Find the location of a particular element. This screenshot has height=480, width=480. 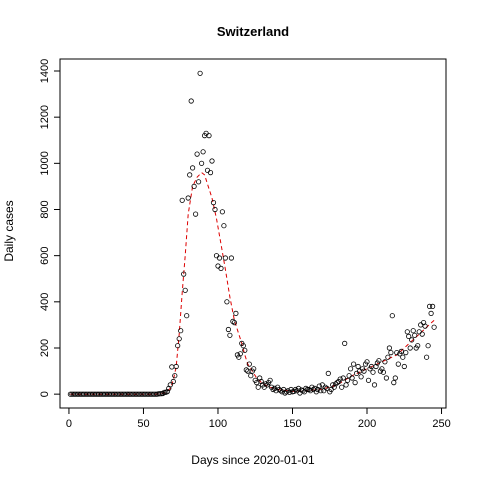

y-tick-label: 0 is located at coordinates (45, 394).